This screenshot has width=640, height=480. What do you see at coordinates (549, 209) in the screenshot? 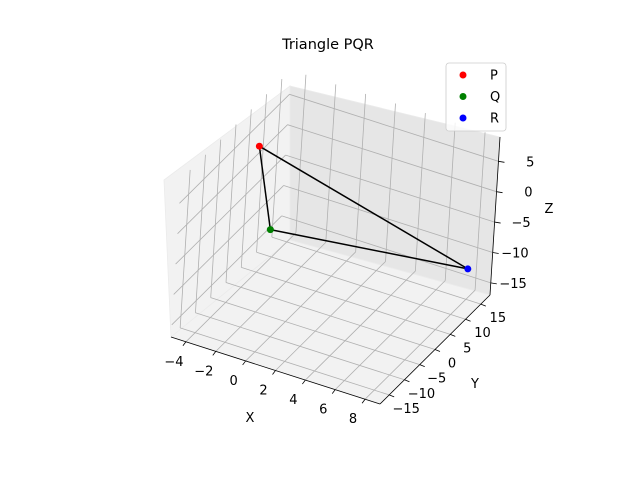
I see `z-axis-label: Z` at bounding box center [549, 209].